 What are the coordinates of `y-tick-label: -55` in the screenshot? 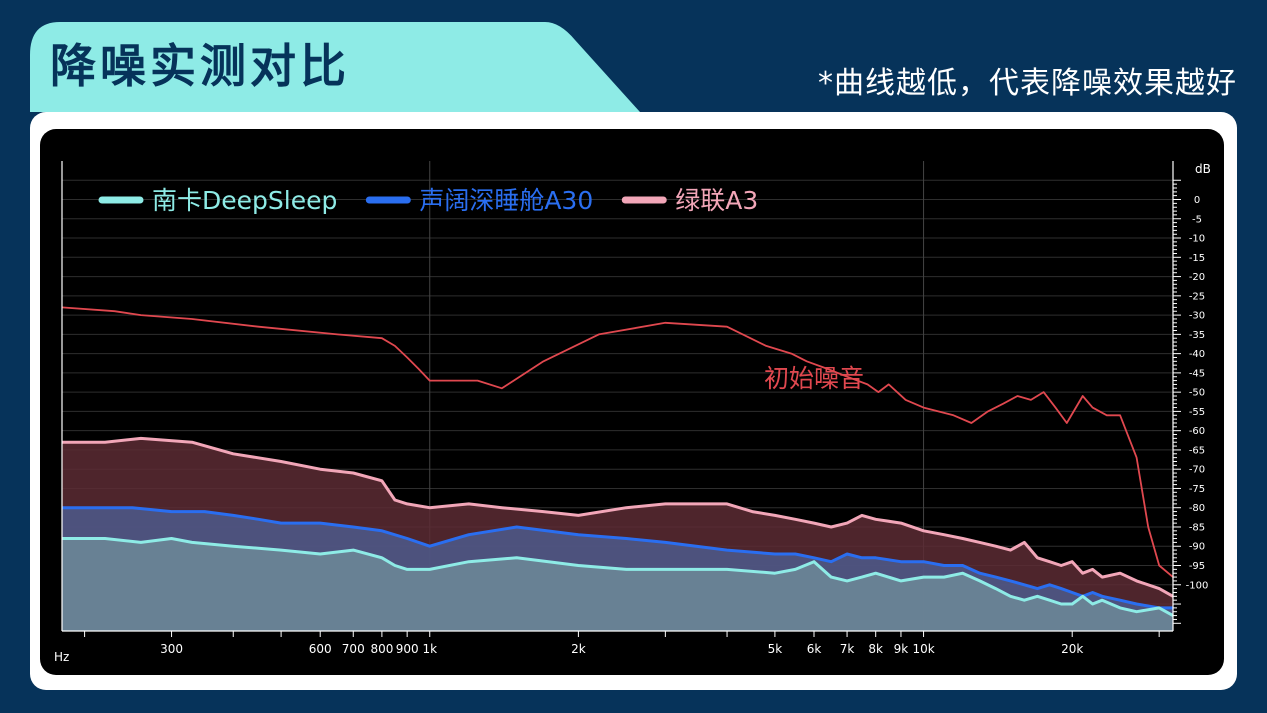 It's located at (1197, 412).